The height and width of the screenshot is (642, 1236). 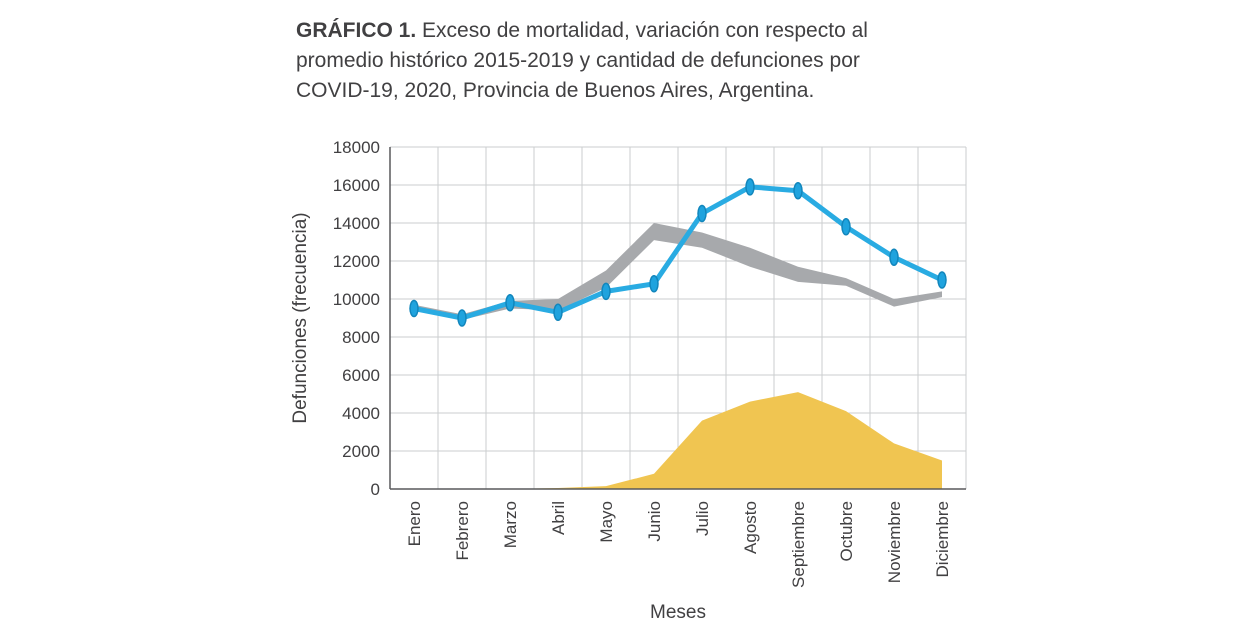 What do you see at coordinates (942, 539) in the screenshot?
I see `x-tick-label: Diciembre` at bounding box center [942, 539].